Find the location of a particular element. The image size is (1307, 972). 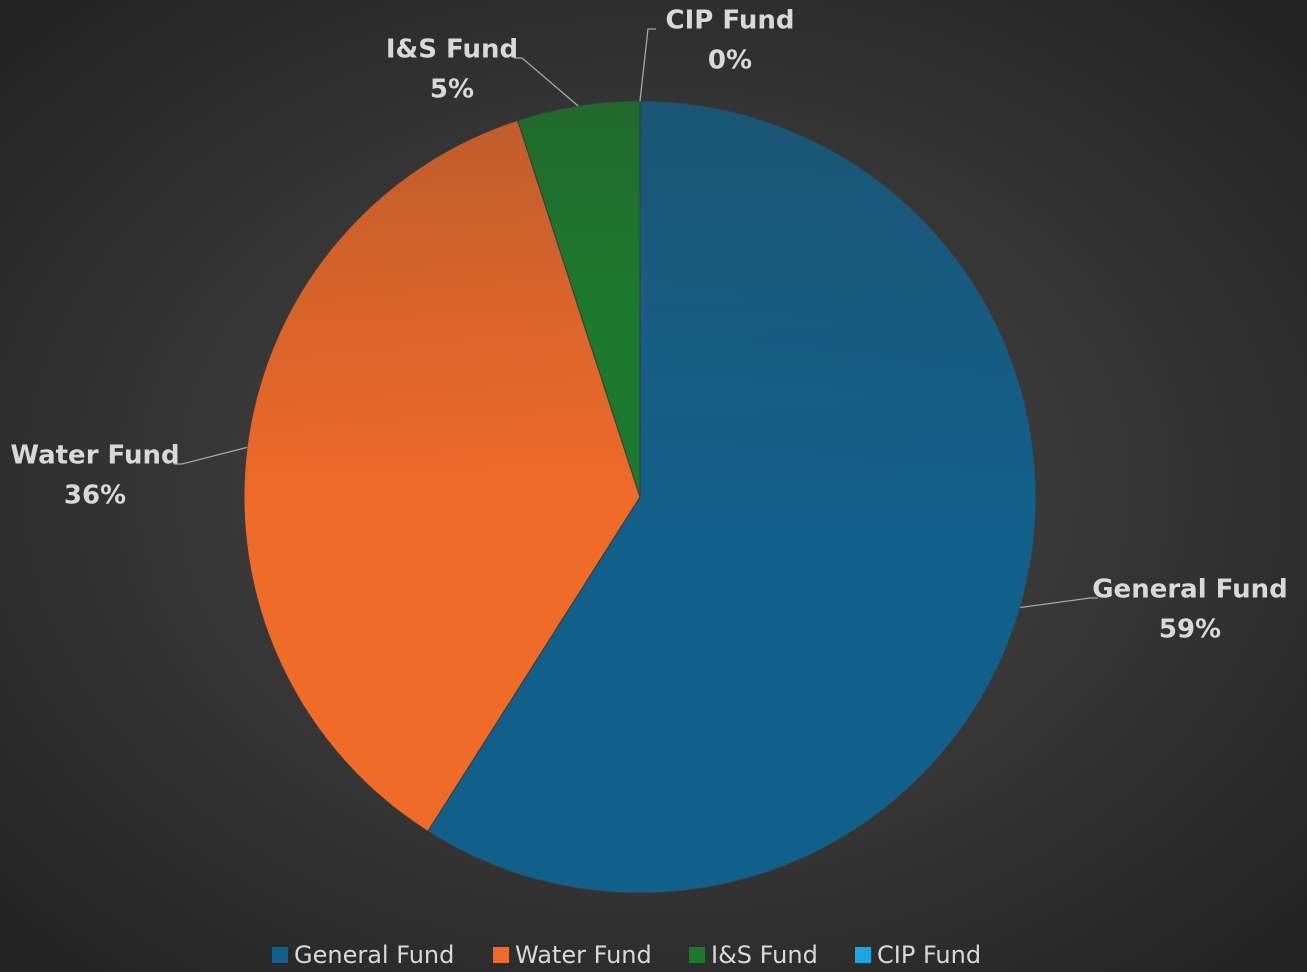

data-label-name: General Fund is located at coordinates (1190, 590).